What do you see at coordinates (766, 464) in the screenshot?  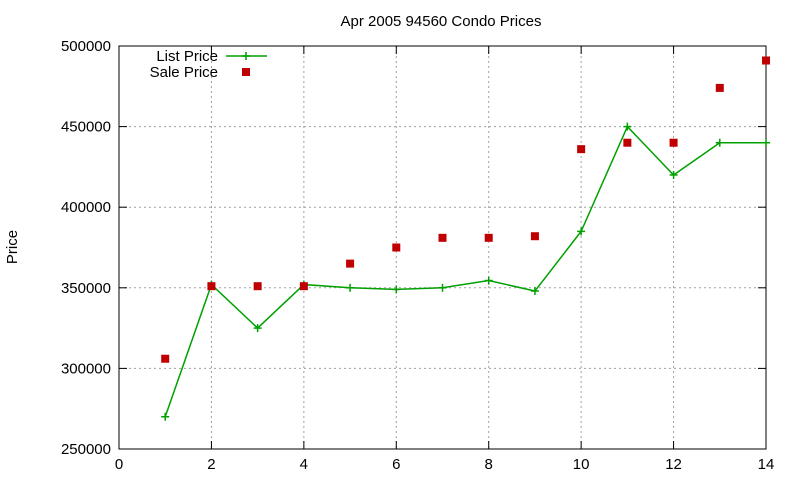 I see `x-tick-label: 14` at bounding box center [766, 464].